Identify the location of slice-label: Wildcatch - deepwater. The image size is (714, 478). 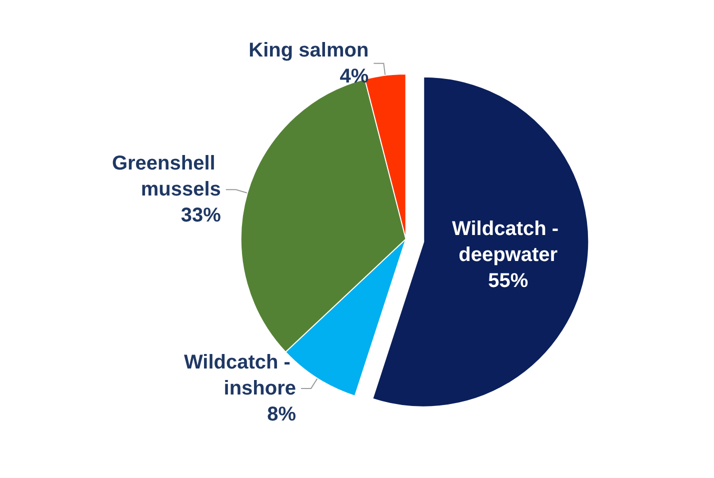
(508, 242).